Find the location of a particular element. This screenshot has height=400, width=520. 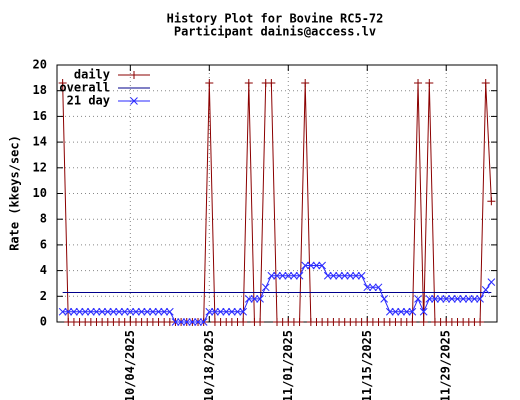

y-tick-label: 16 is located at coordinates (40, 116).